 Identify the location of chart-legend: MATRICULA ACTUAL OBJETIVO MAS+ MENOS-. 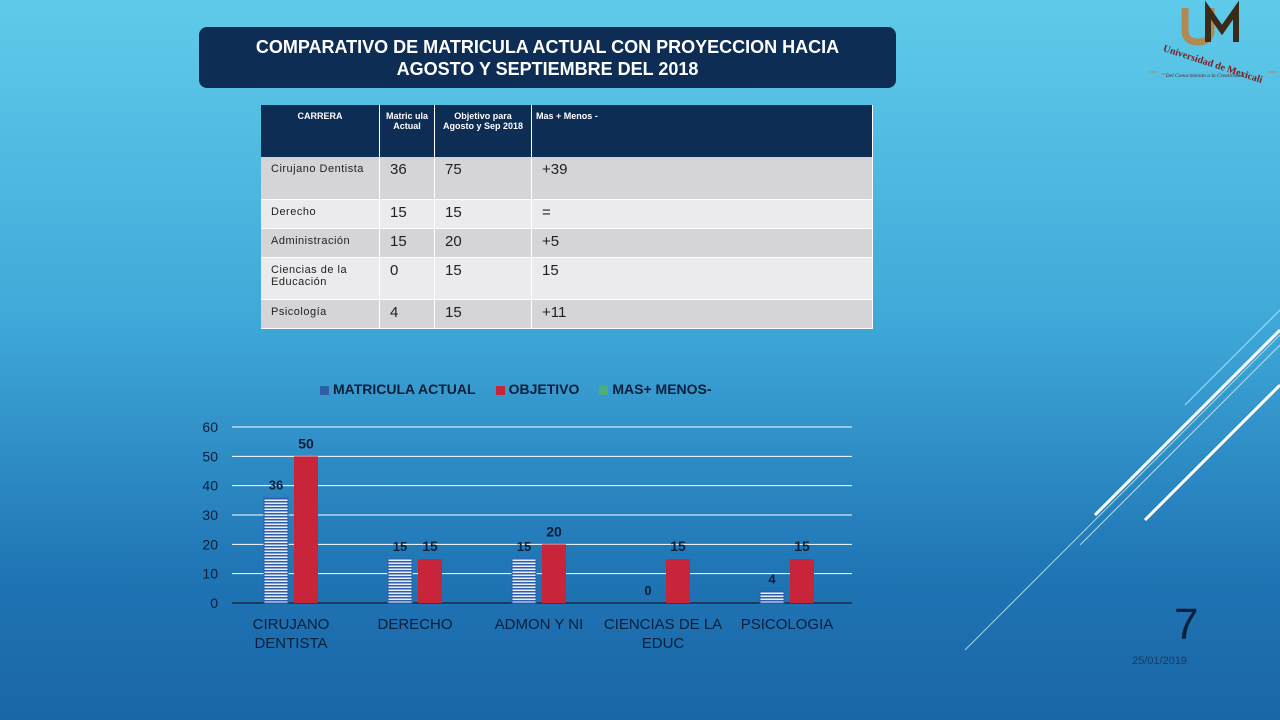
(516, 389).